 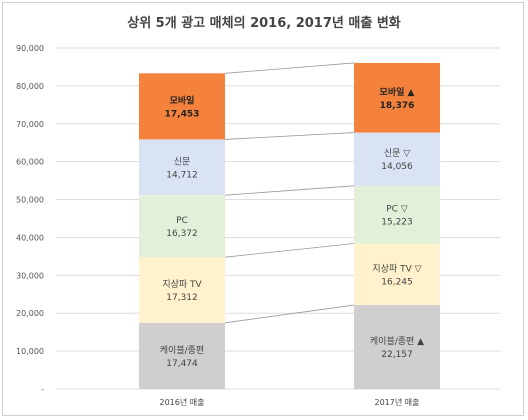 I want to click on segment-name-label: PC, so click(x=182, y=221).